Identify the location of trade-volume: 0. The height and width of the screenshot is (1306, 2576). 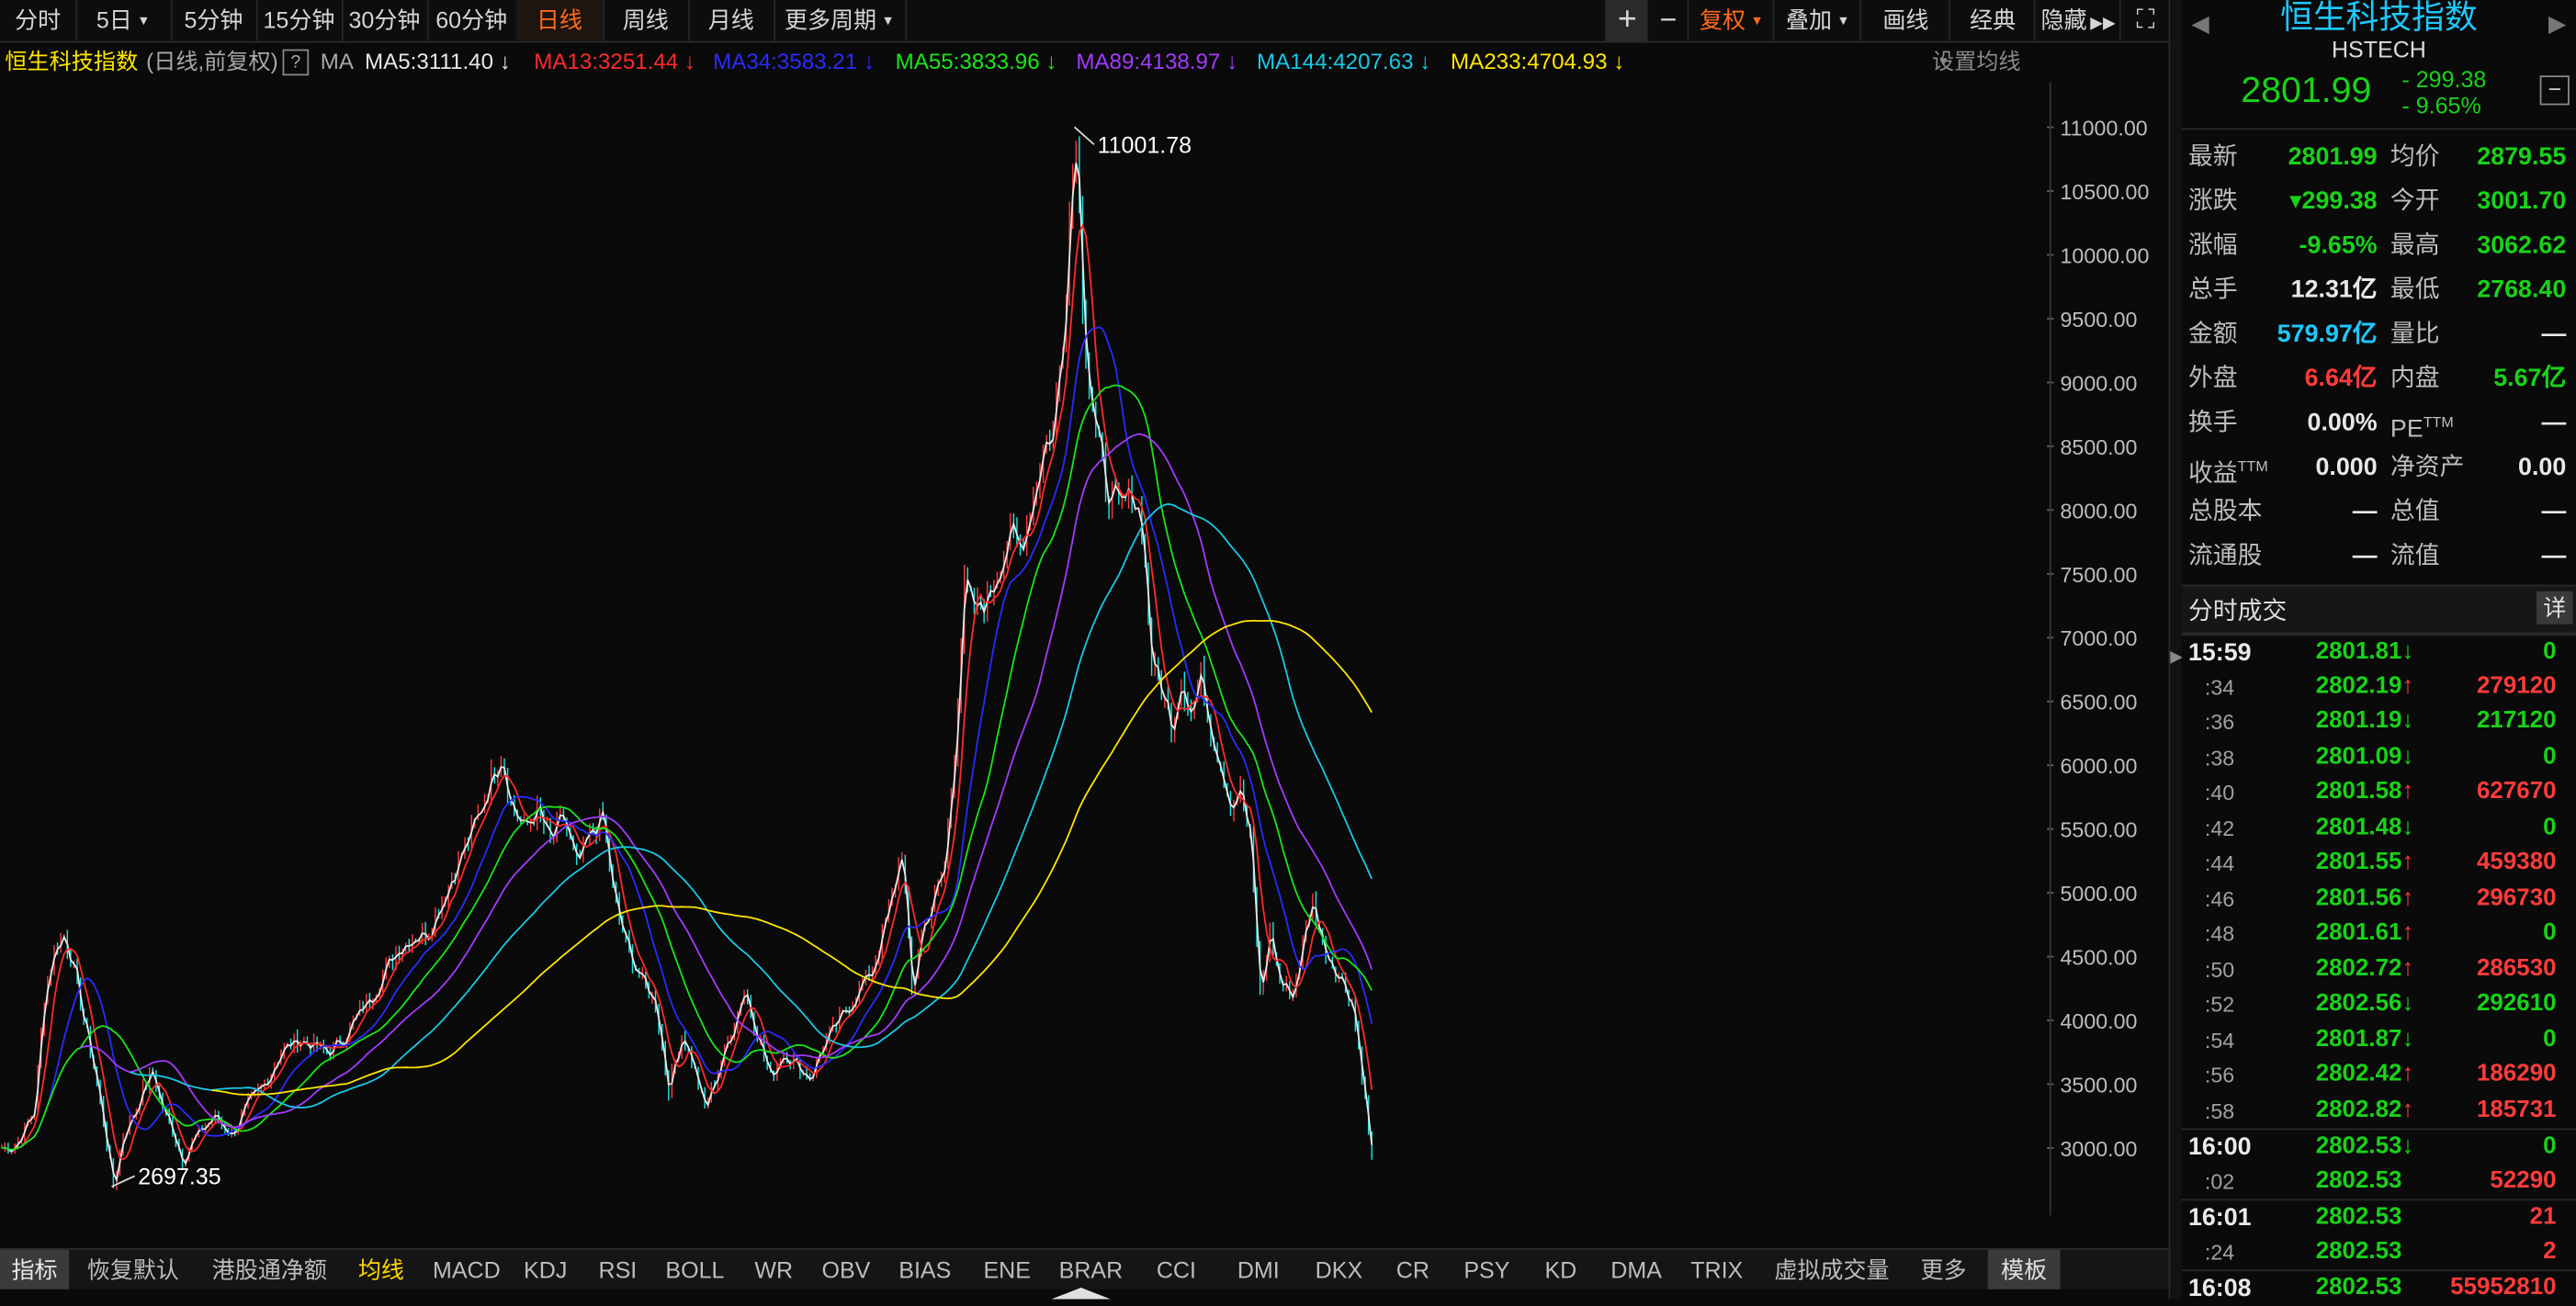
(2550, 652).